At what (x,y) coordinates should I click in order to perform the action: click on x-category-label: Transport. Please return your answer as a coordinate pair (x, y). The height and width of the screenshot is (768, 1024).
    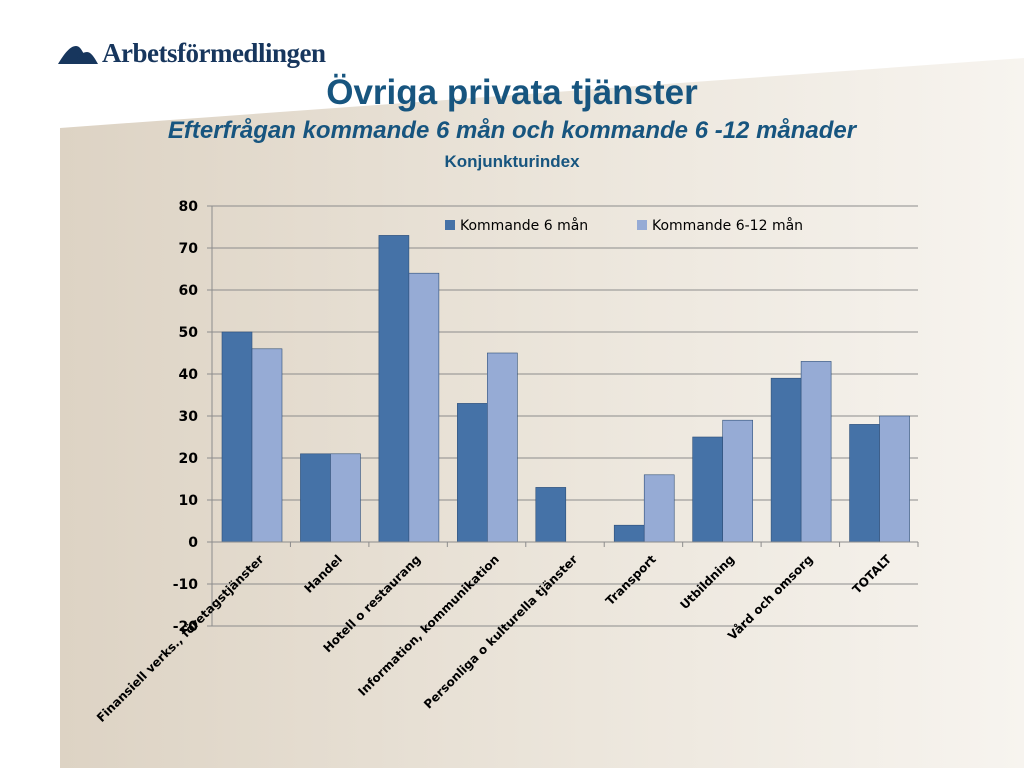
    Looking at the image, I should click on (631, 580).